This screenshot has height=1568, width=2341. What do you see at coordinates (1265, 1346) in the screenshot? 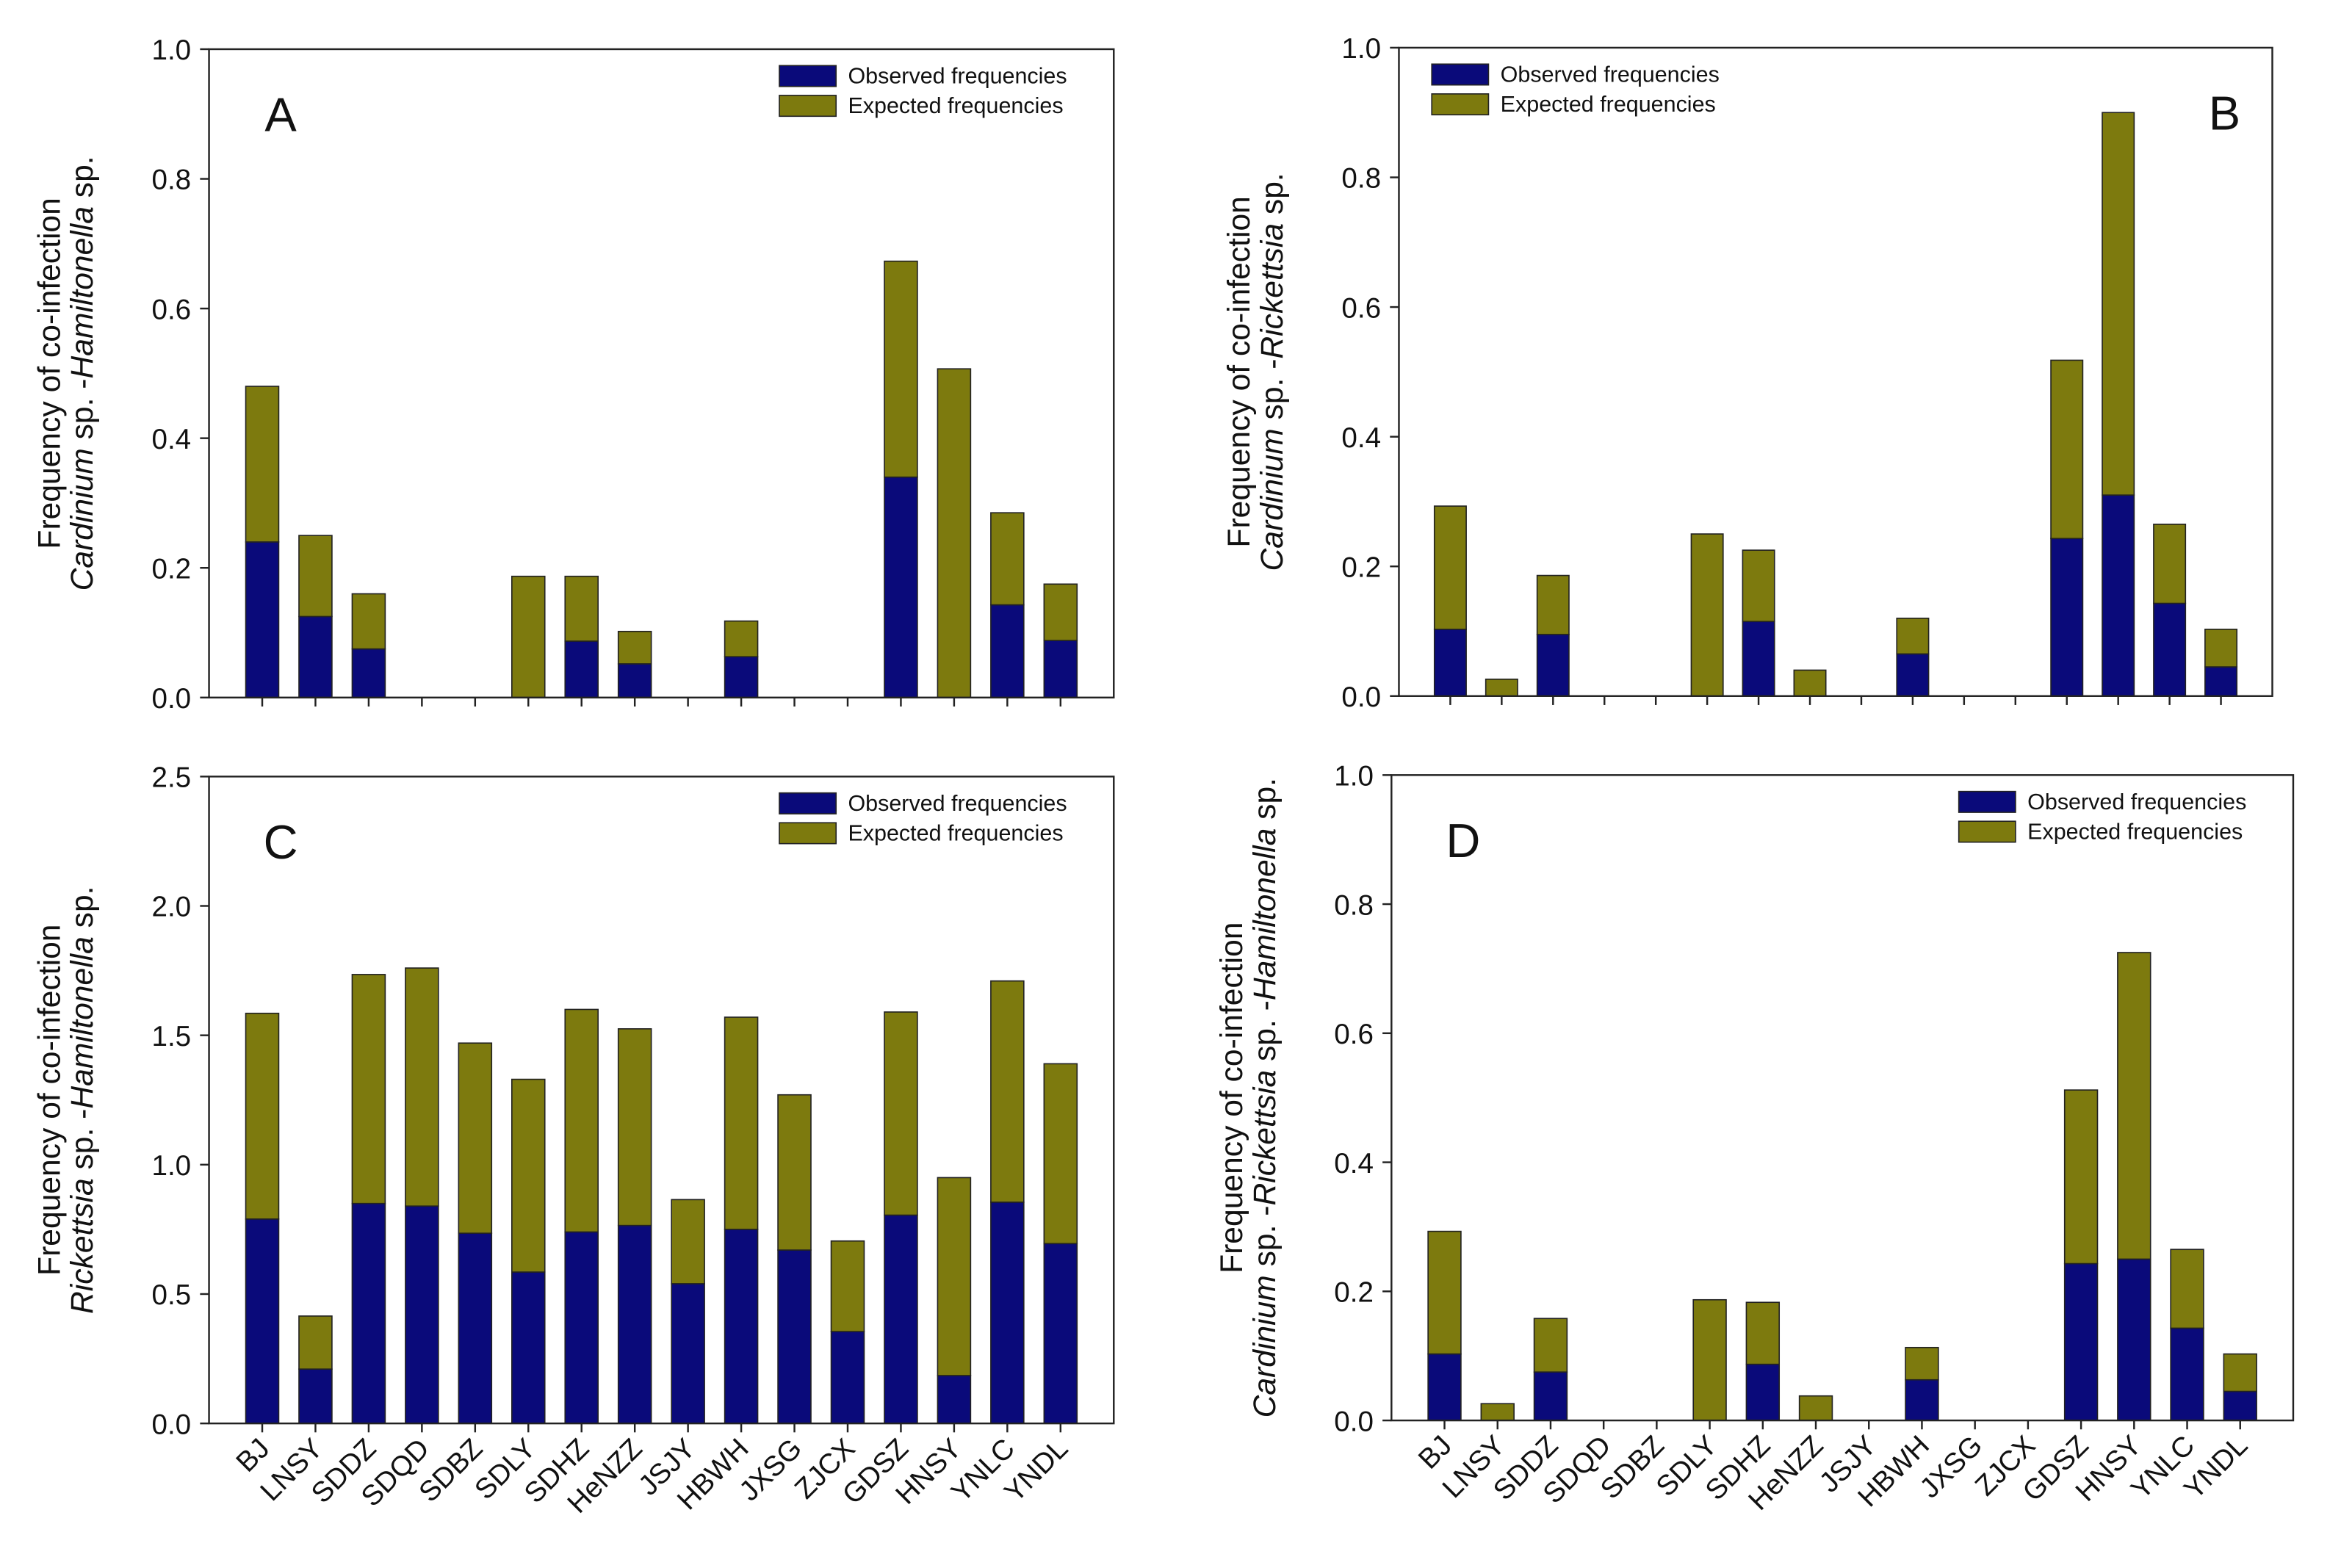
I see `y-axis-label-part: Cardinium` at bounding box center [1265, 1346].